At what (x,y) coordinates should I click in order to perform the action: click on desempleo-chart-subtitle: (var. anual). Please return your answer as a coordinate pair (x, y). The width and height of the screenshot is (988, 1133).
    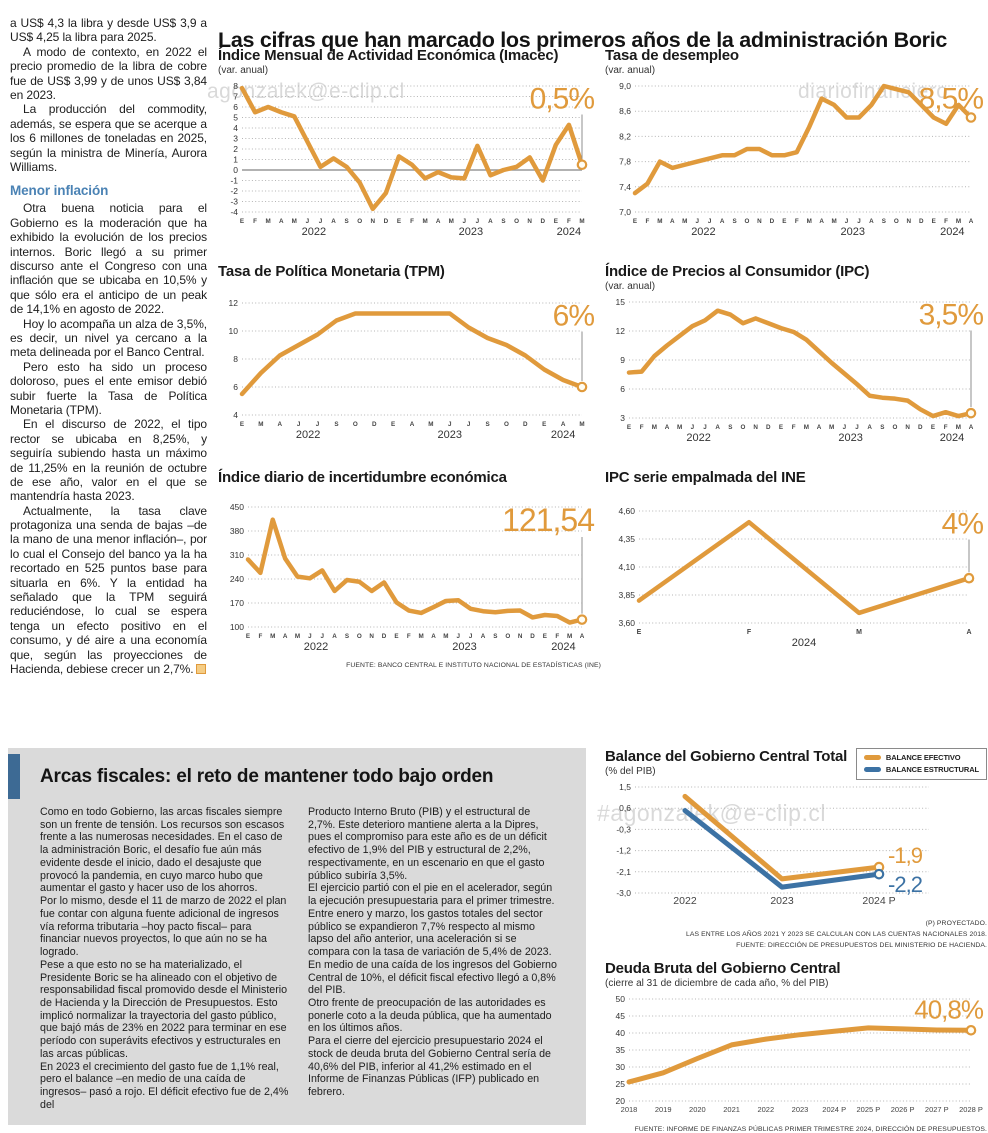
    Looking at the image, I should click on (630, 70).